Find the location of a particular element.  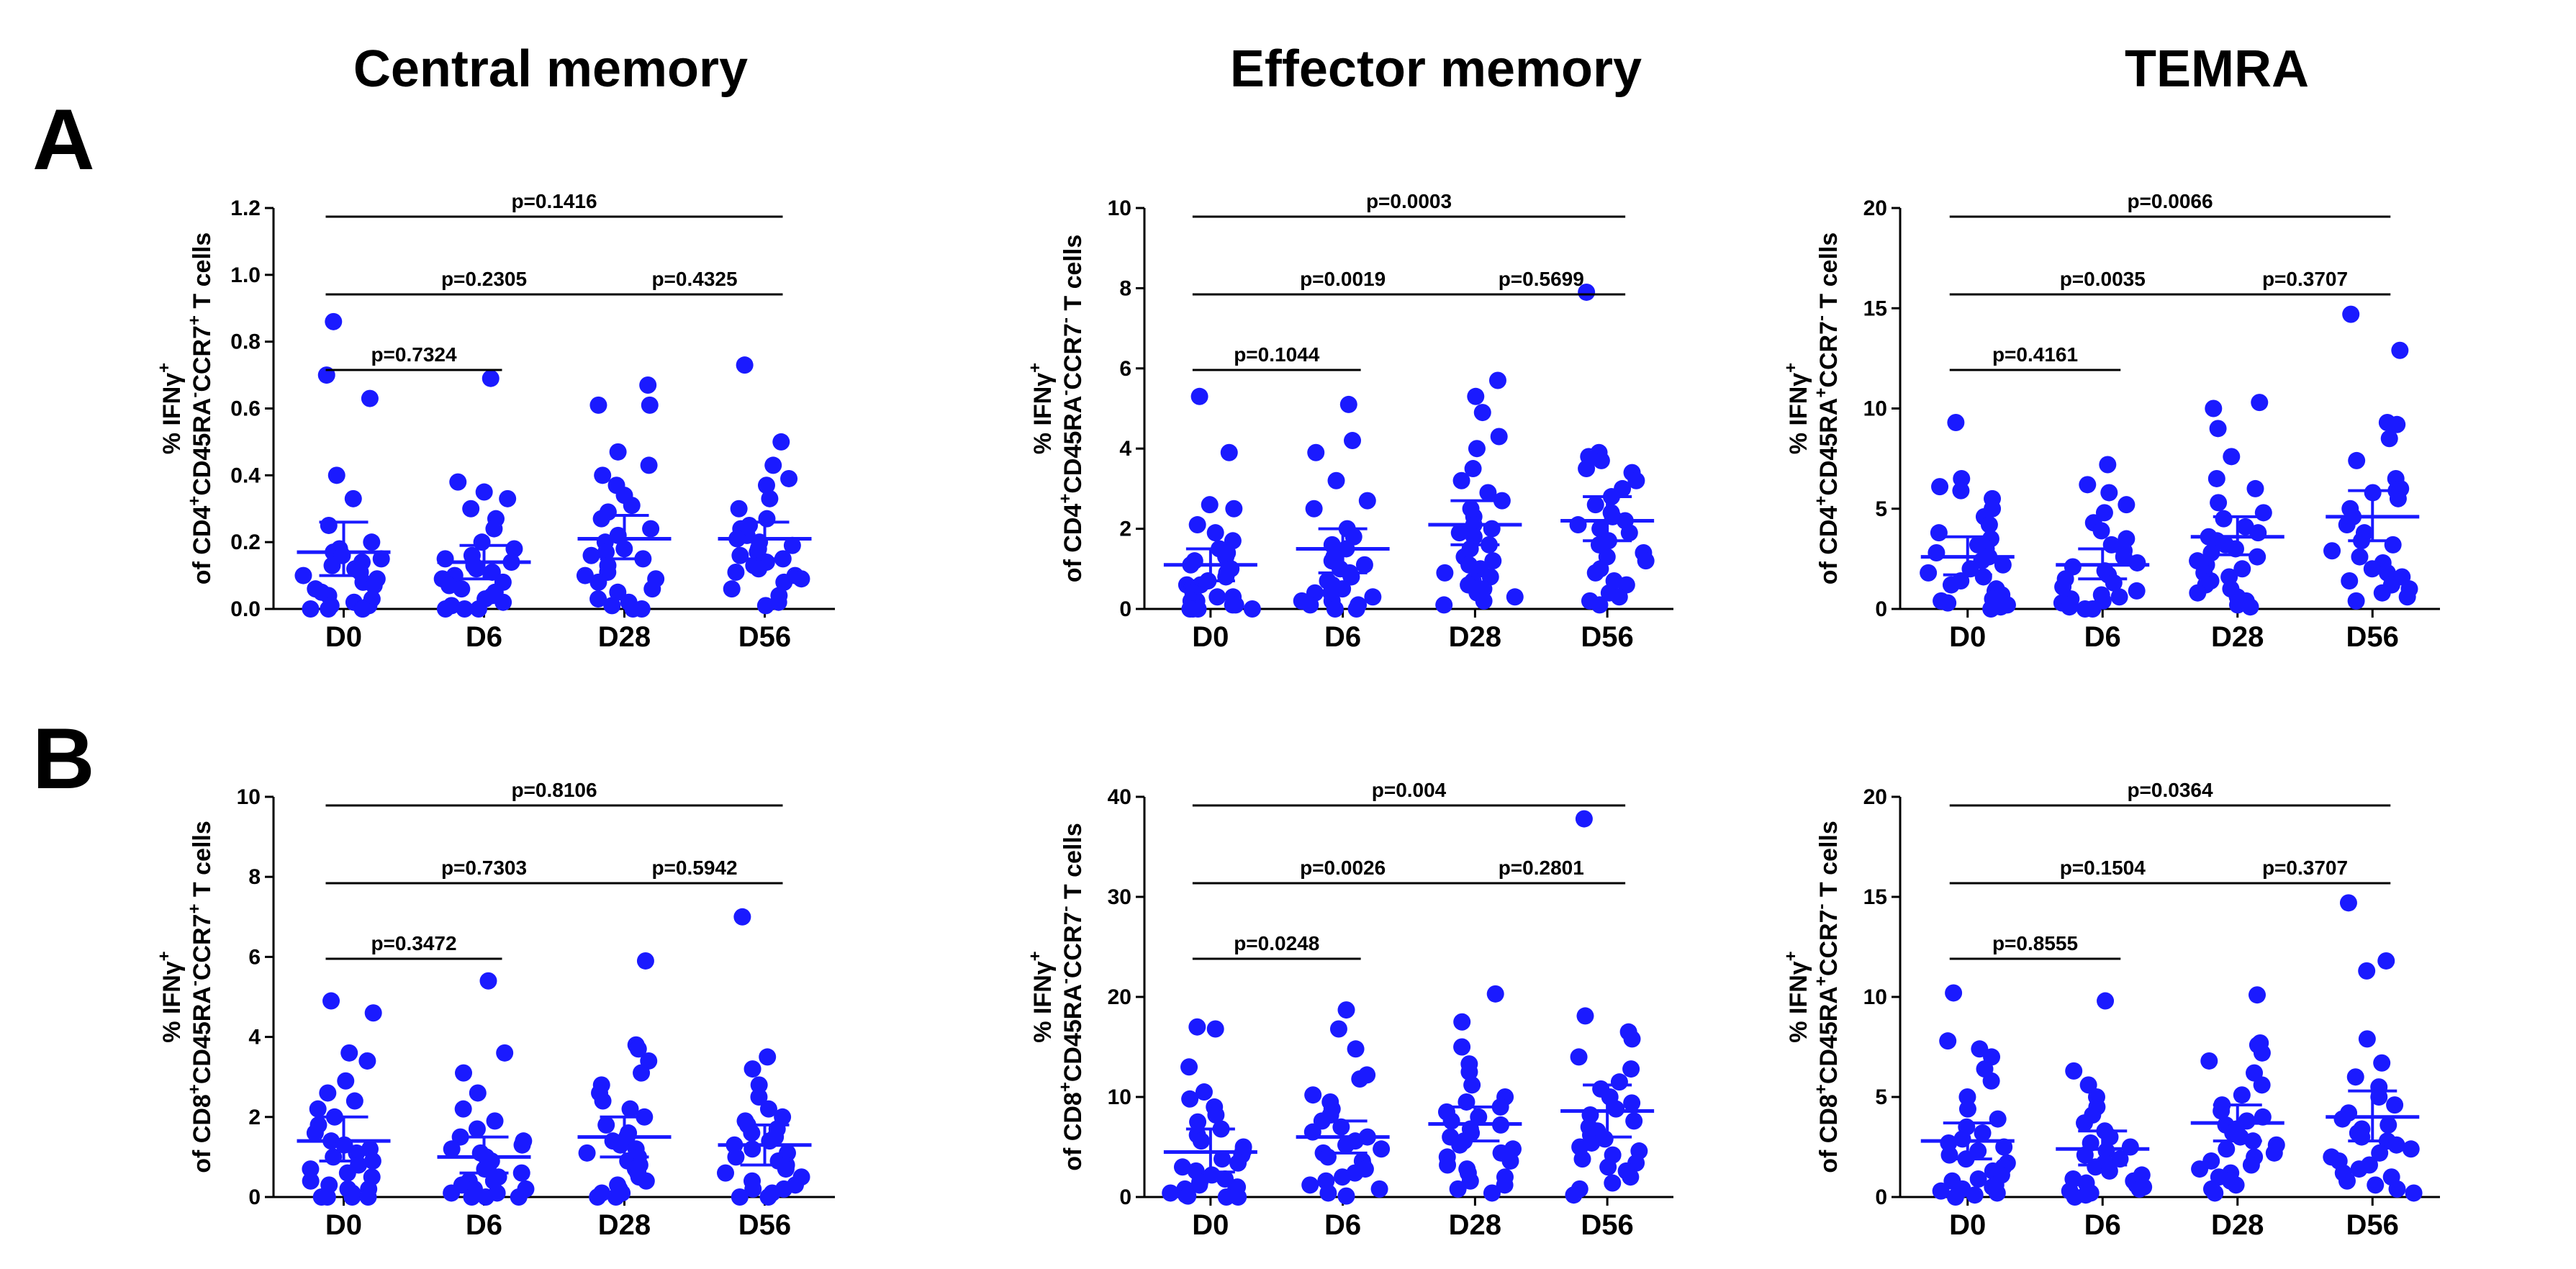

p-value-label: p=0.1044 is located at coordinates (1277, 354).